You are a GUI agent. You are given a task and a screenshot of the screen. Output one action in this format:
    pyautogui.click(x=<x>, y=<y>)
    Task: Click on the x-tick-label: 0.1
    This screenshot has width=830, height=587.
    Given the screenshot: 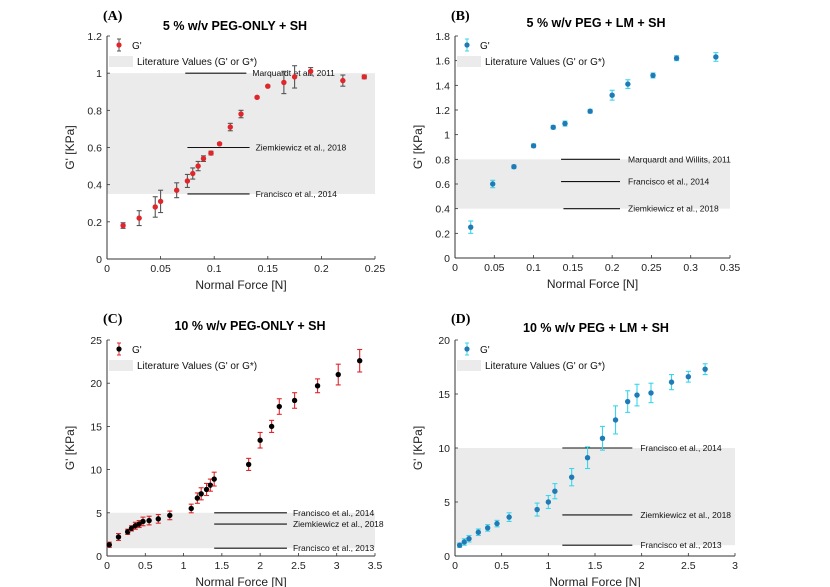 What is the action you would take?
    pyautogui.click(x=533, y=268)
    